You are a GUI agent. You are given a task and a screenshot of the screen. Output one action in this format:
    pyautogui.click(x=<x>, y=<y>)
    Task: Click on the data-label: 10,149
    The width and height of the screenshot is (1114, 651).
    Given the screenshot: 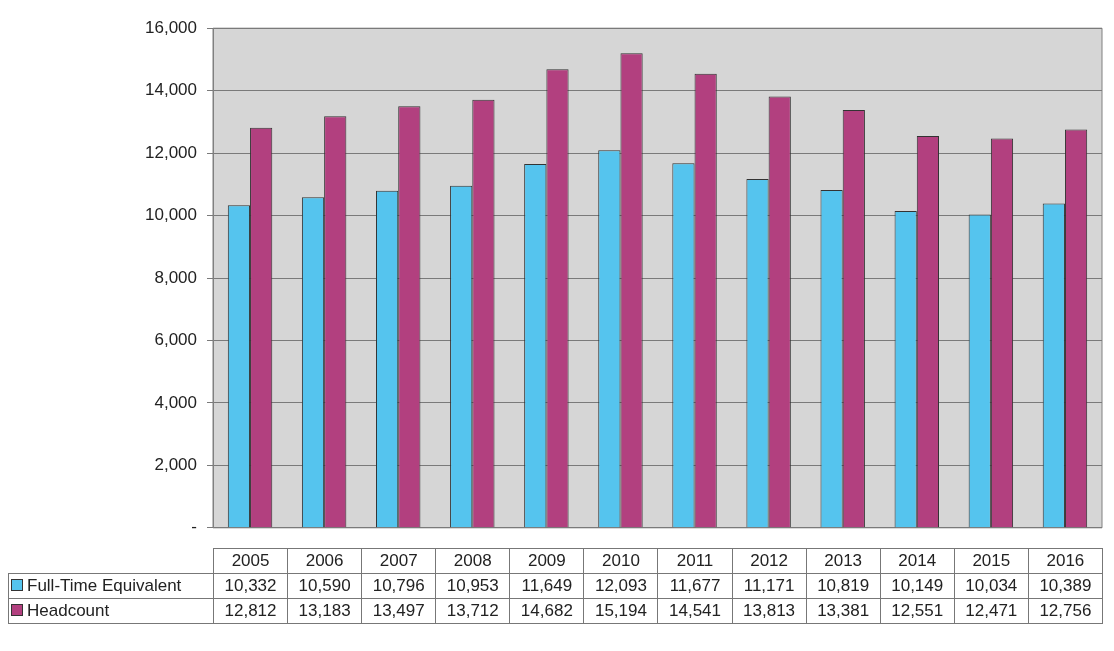 What is the action you would take?
    pyautogui.click(x=917, y=586)
    